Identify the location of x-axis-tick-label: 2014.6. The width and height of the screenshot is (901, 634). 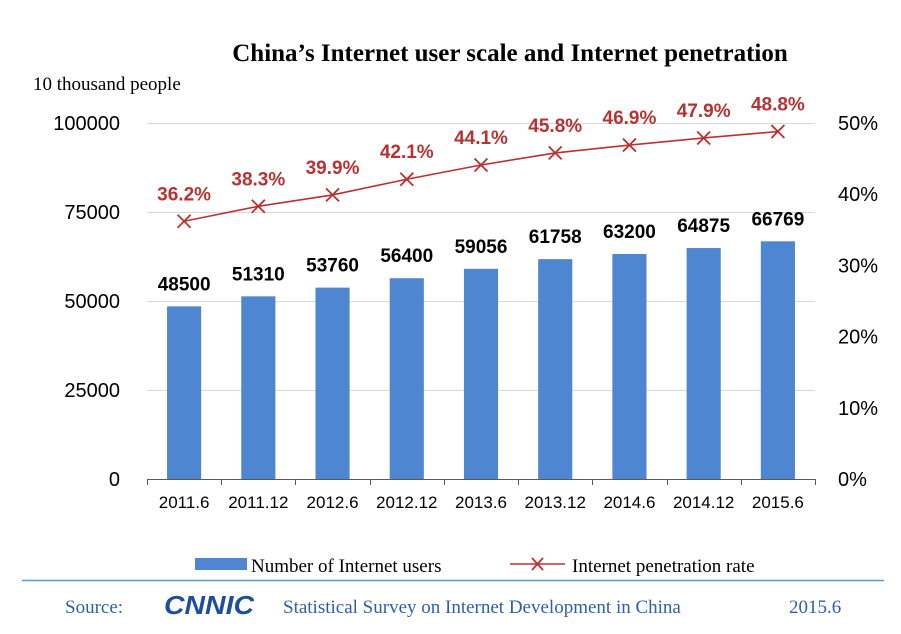
(629, 502).